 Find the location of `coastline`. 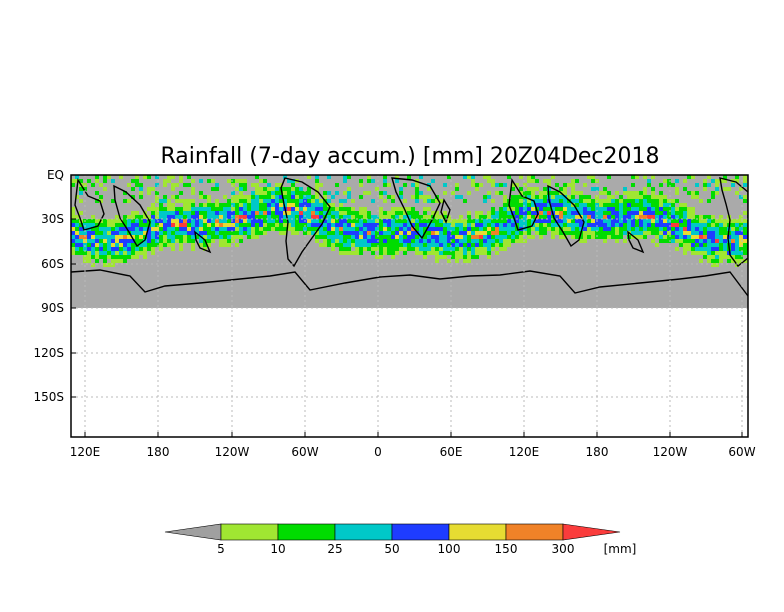

coastline is located at coordinates (89, 204).